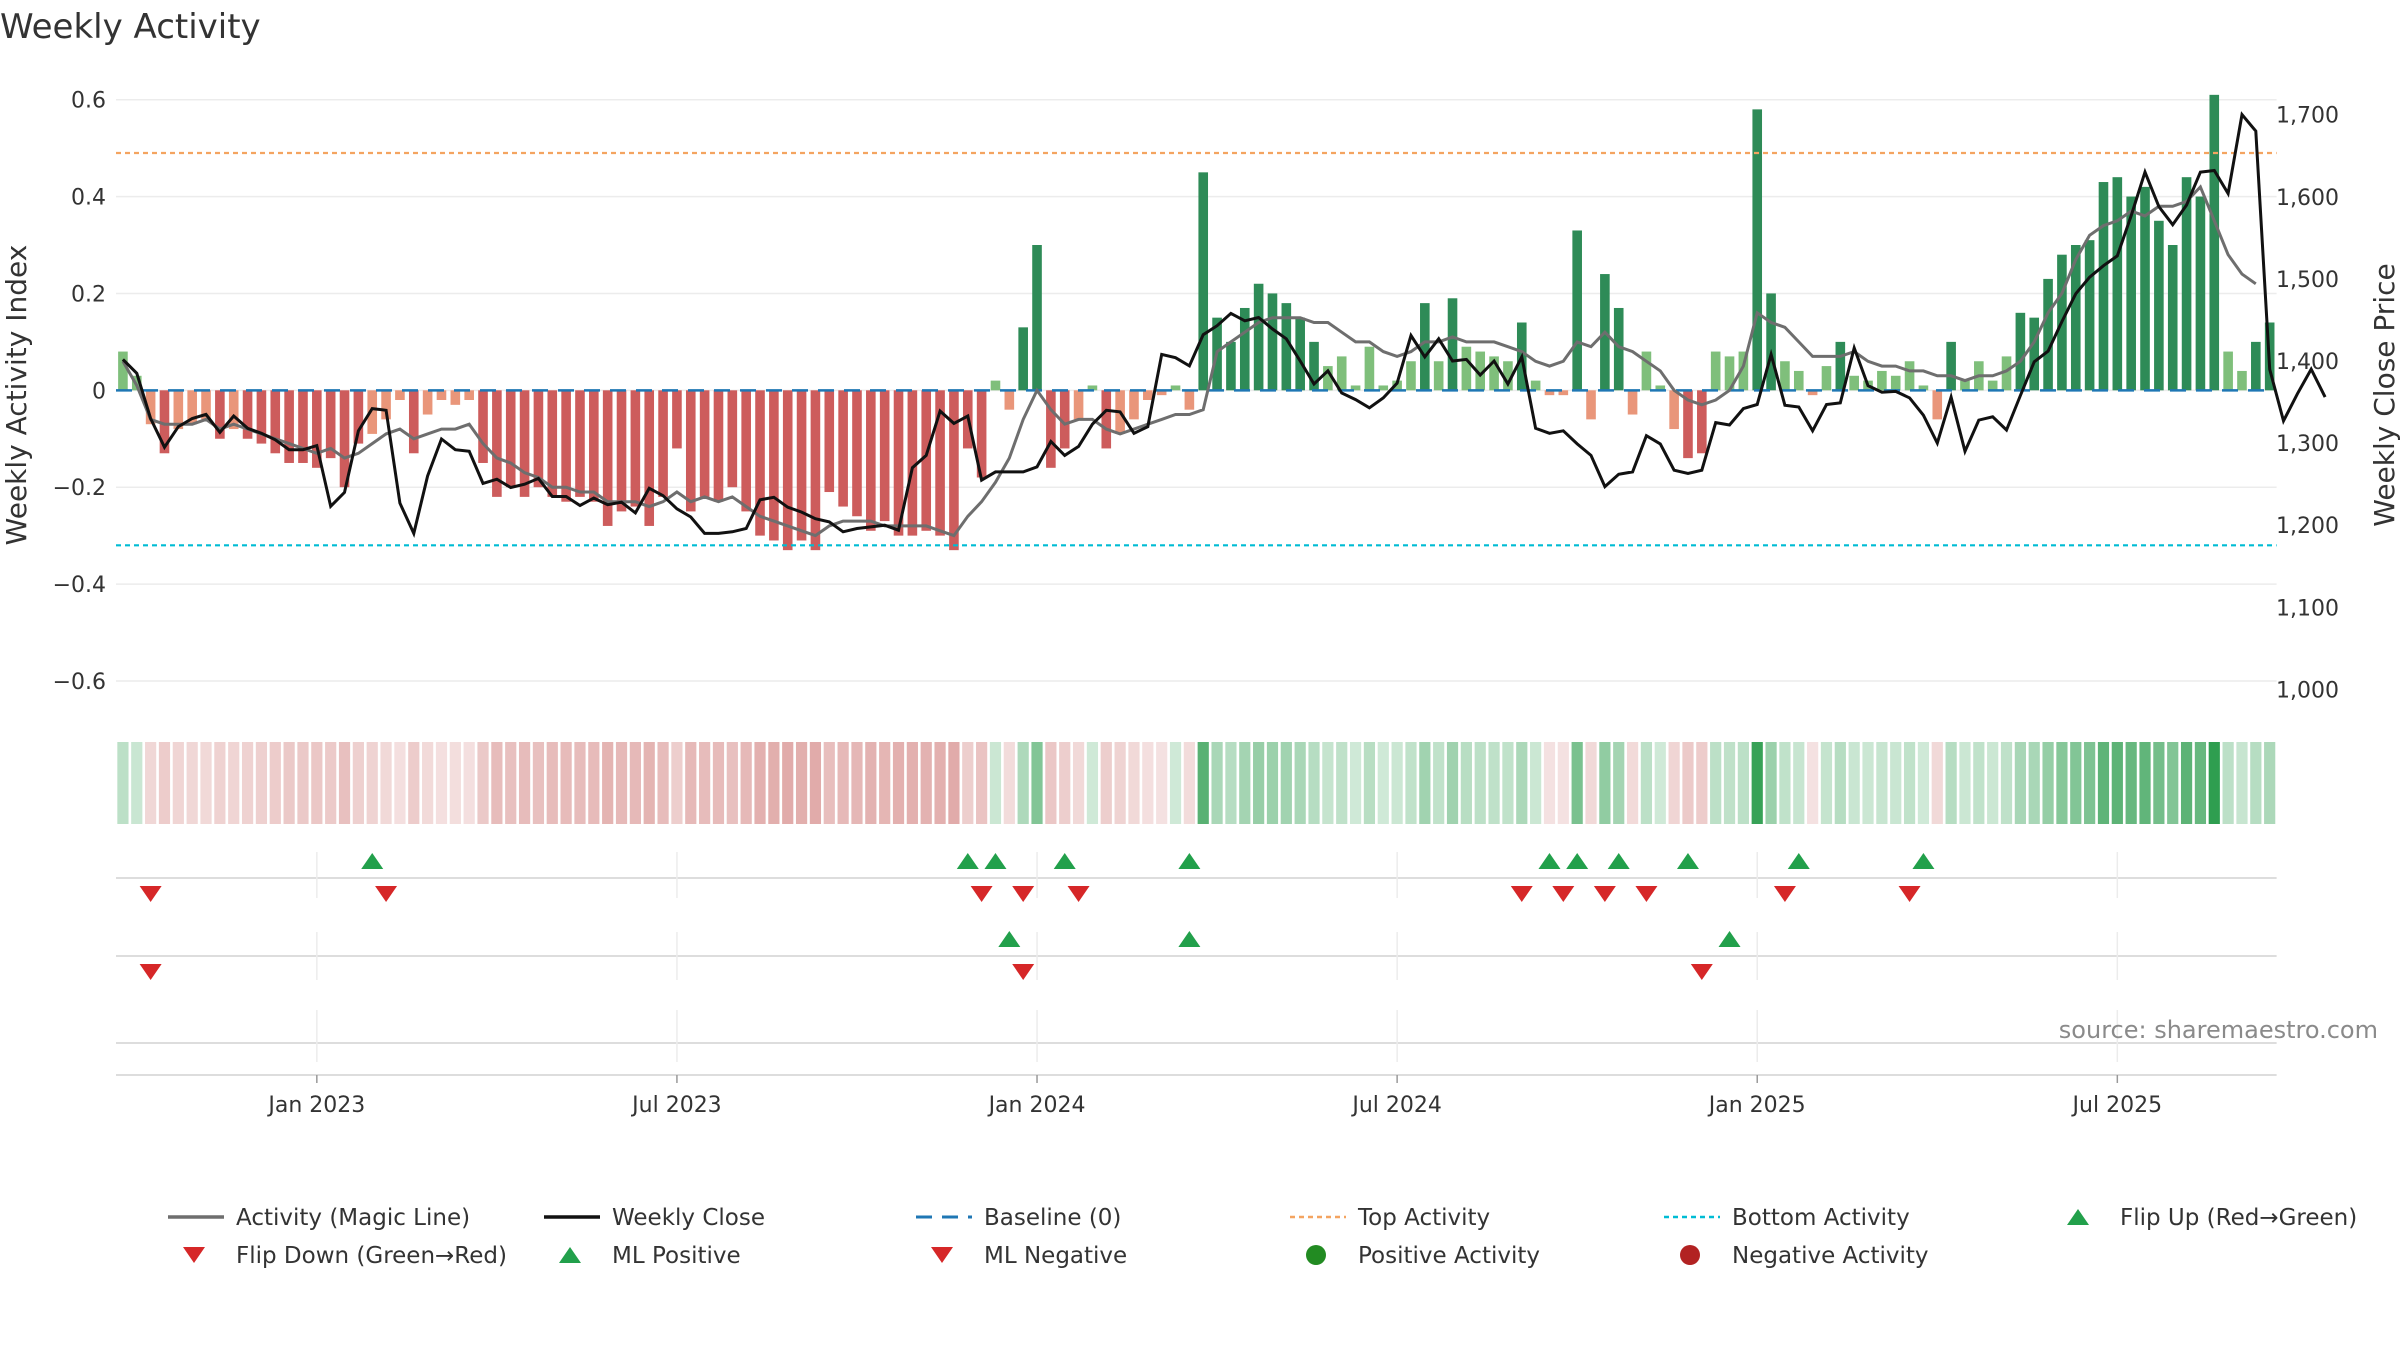 The image size is (2400, 1350). I want to click on right-tick-label: 1,400, so click(2307, 362).